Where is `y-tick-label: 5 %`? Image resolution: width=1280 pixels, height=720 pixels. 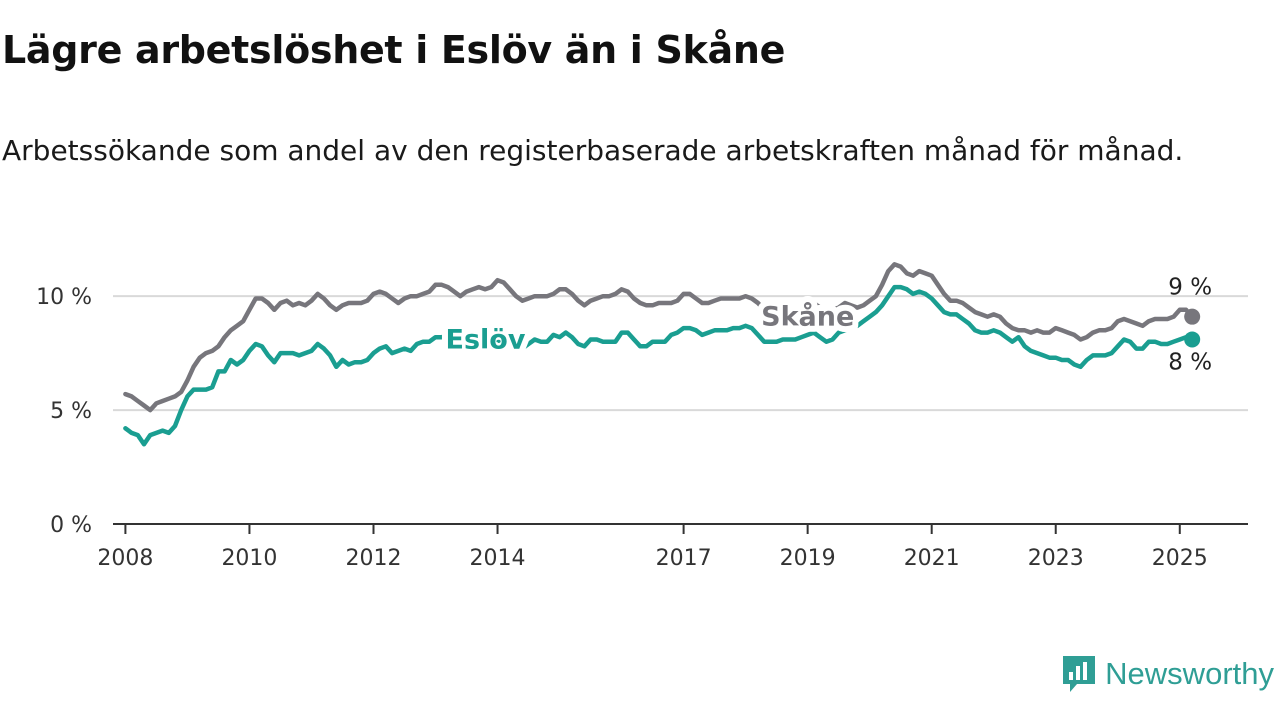
y-tick-label: 5 % is located at coordinates (71, 411).